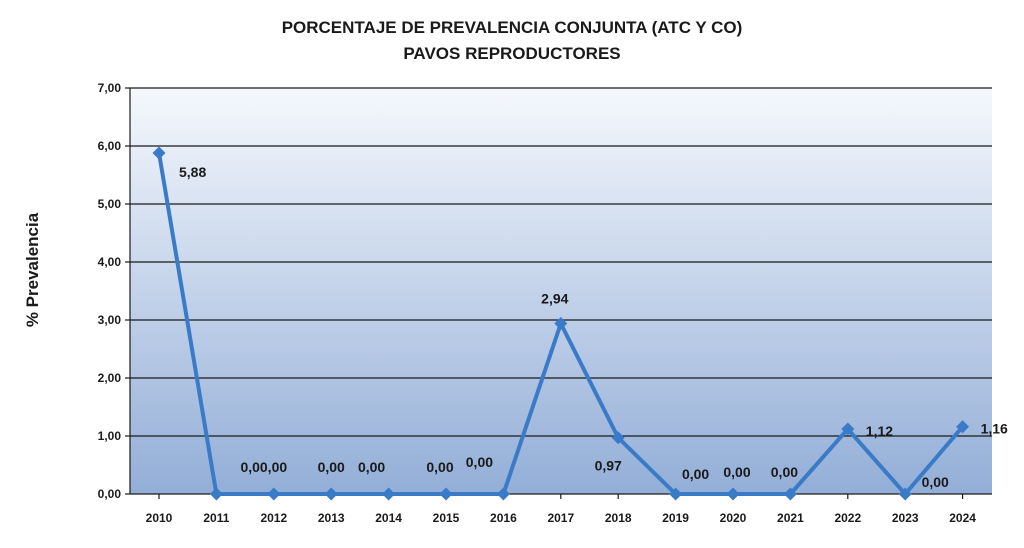 Image resolution: width=1024 pixels, height=548 pixels. Describe the element at coordinates (110, 320) in the screenshot. I see `y-tick-label: 3,00` at that location.